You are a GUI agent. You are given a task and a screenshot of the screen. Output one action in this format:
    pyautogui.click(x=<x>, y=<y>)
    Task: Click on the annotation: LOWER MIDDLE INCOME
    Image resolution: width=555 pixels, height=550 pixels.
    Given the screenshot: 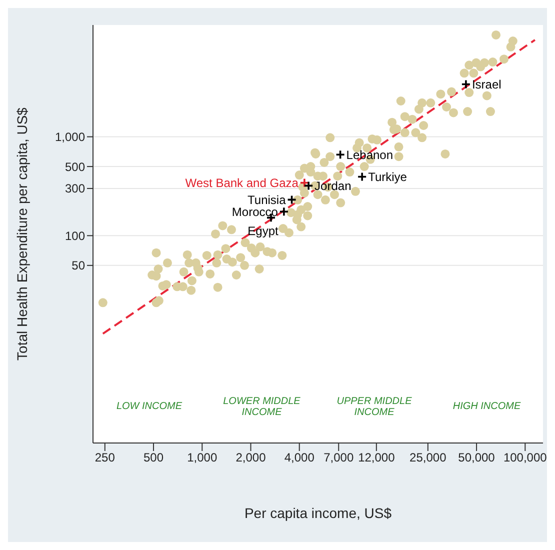 What is the action you would take?
    pyautogui.click(x=262, y=407)
    